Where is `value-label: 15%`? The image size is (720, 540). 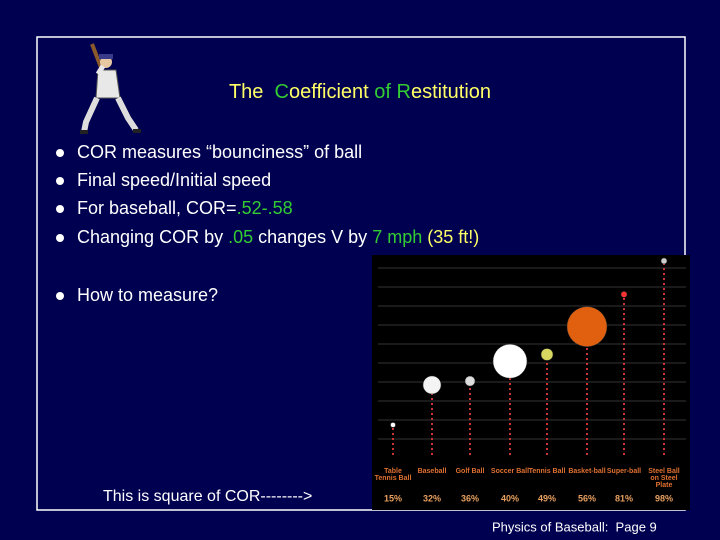 value-label: 15% is located at coordinates (393, 498).